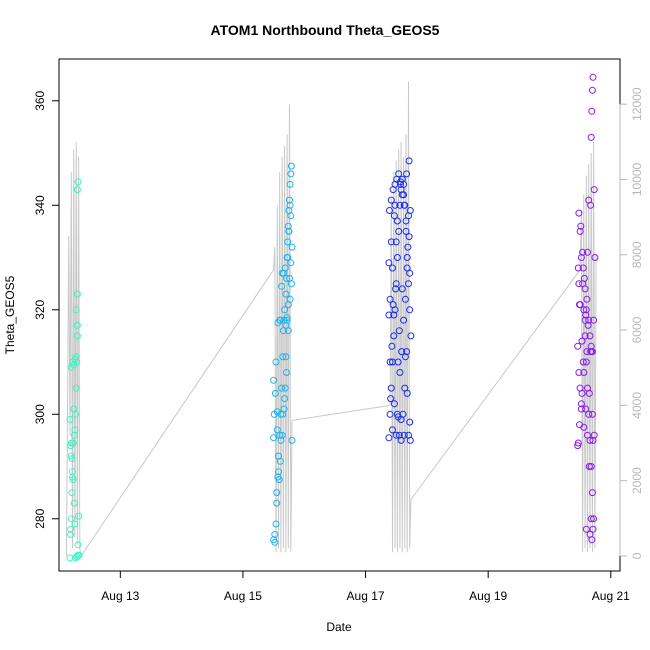  I want to click on y-tick-label: 280, so click(40, 518).